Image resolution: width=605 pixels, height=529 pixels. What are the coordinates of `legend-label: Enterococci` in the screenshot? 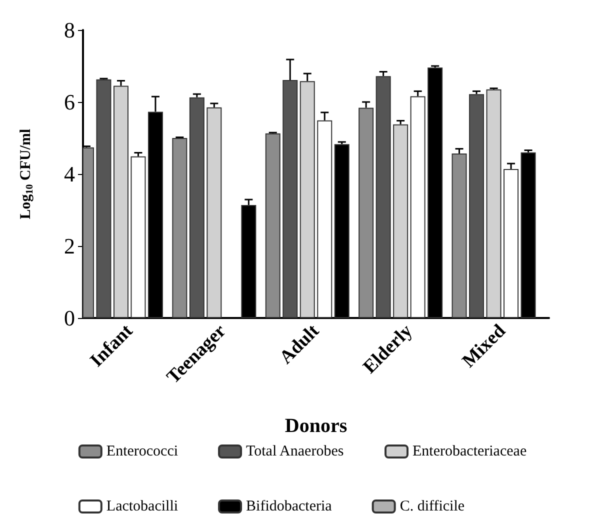 It's located at (142, 452).